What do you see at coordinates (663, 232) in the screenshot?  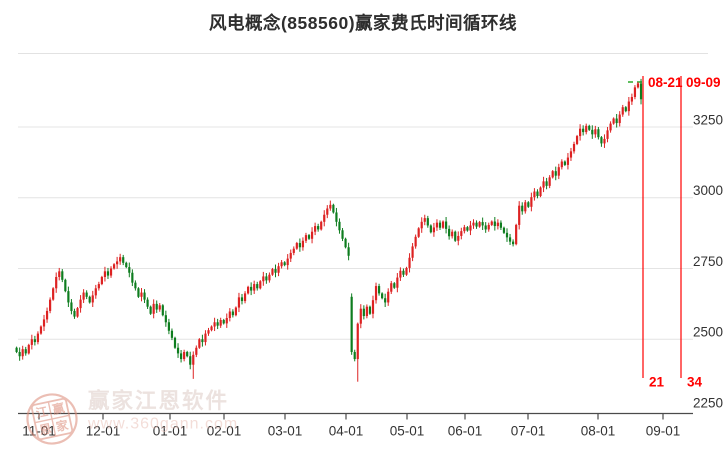 I see `fib-time-line-08-21: 08-21 21` at bounding box center [663, 232].